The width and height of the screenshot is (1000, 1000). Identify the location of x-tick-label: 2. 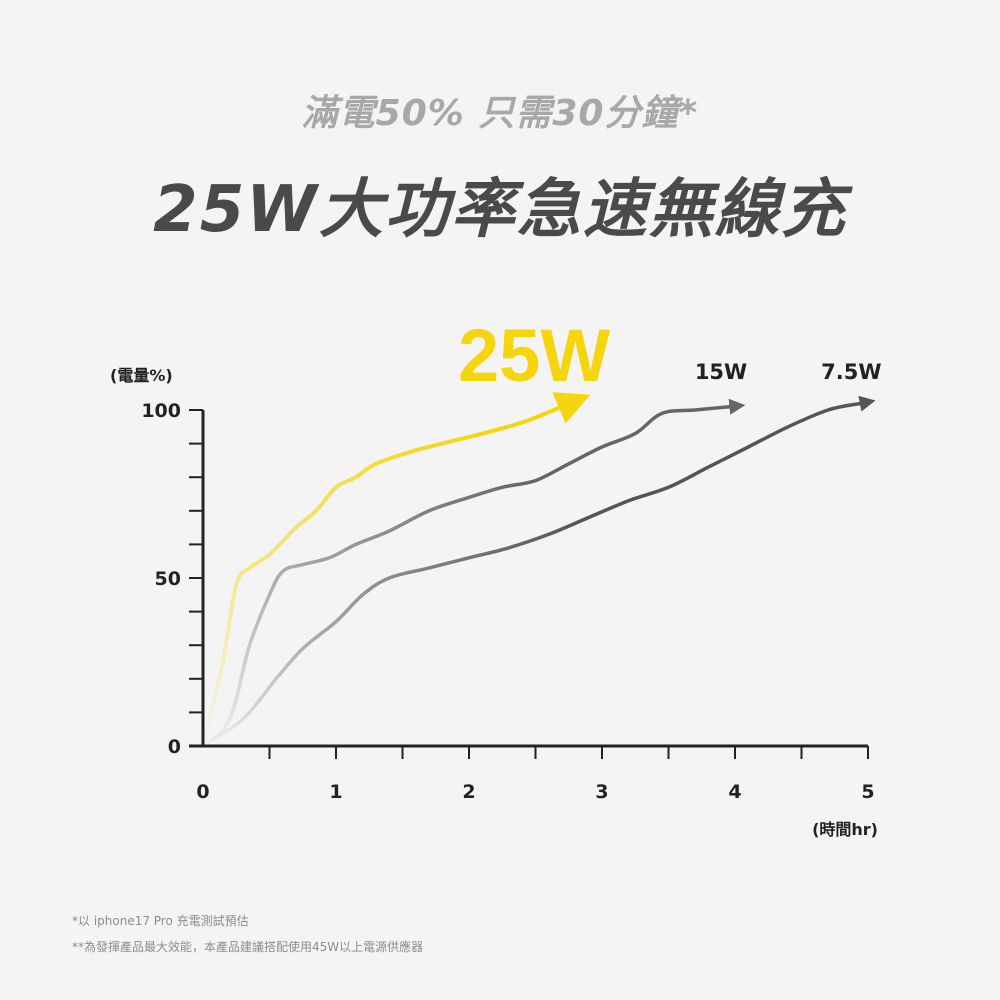
(468, 792).